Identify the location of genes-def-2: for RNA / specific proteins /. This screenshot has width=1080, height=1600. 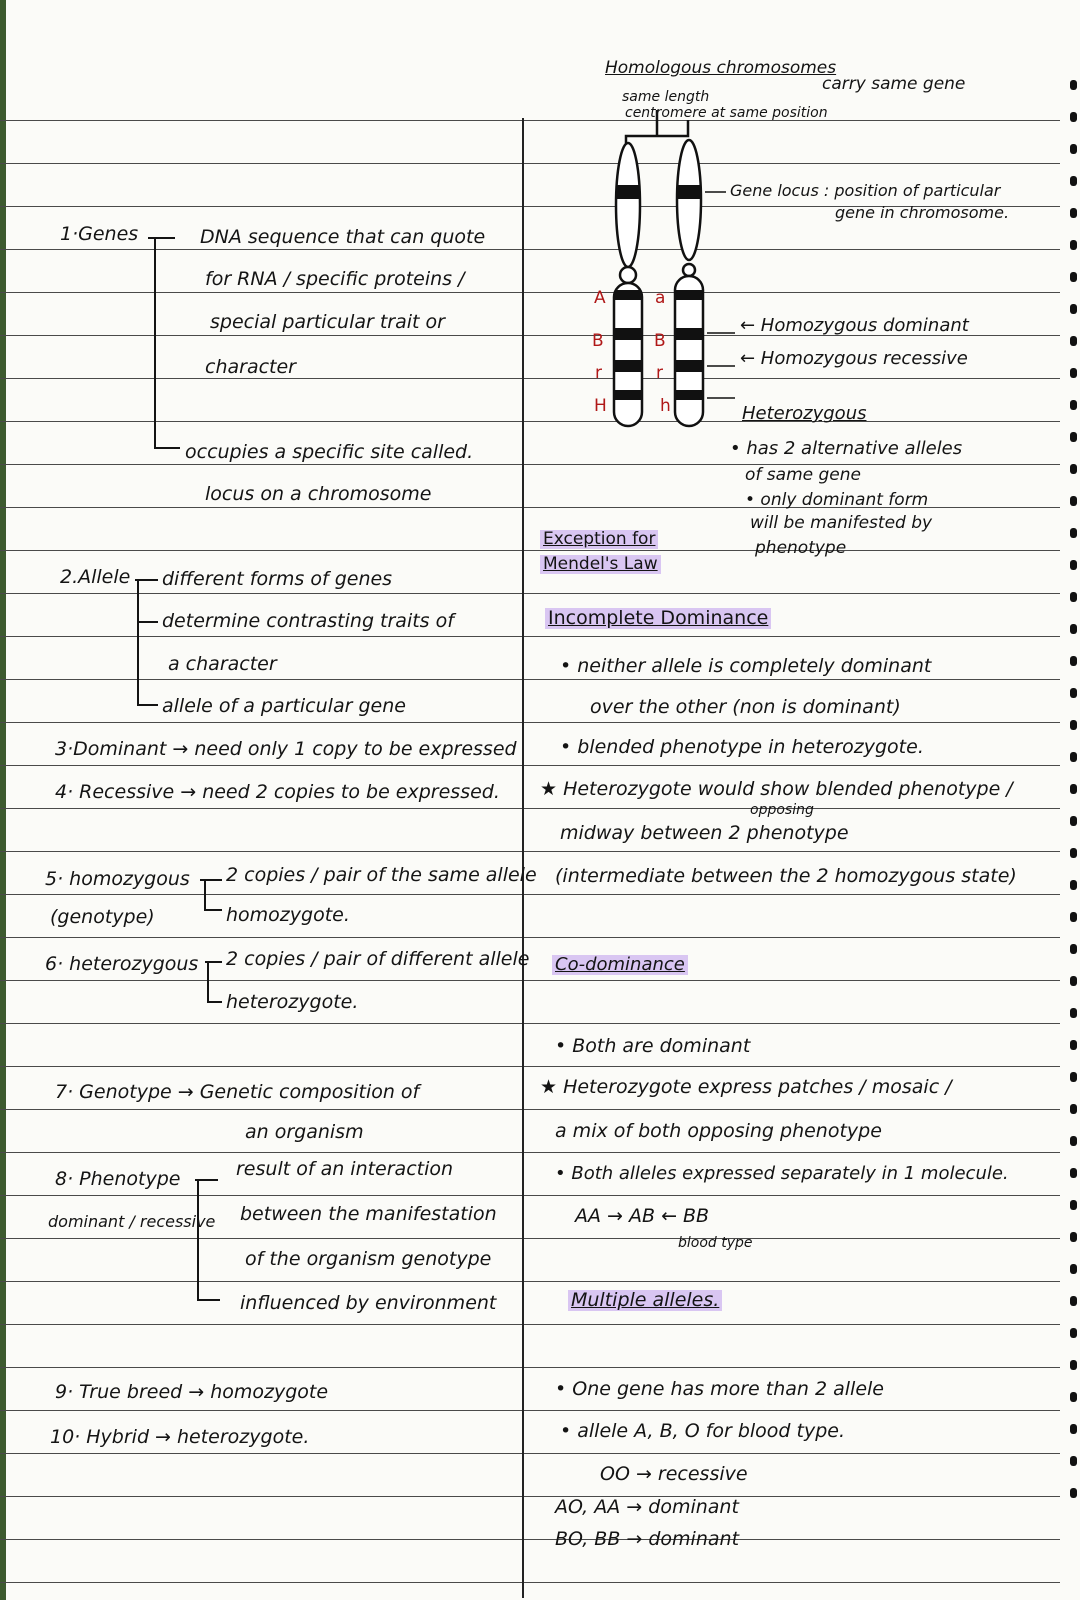
(335, 279).